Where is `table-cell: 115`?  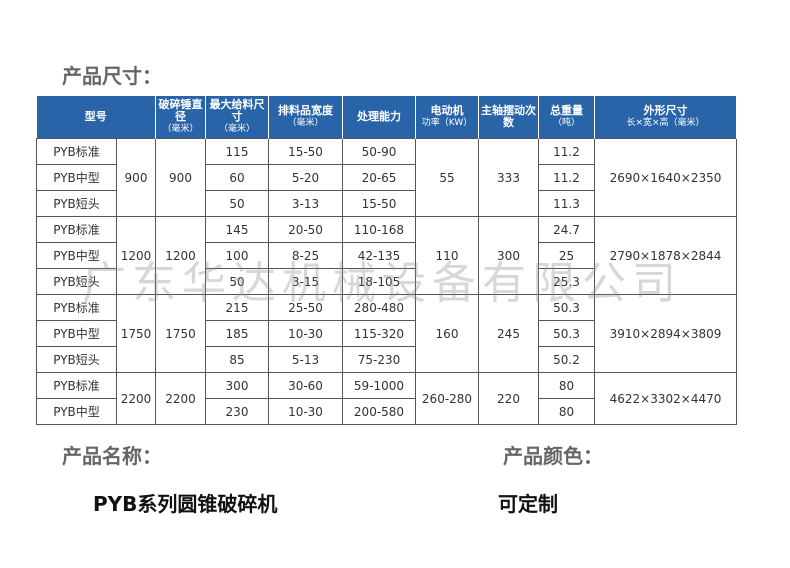 table-cell: 115 is located at coordinates (237, 151).